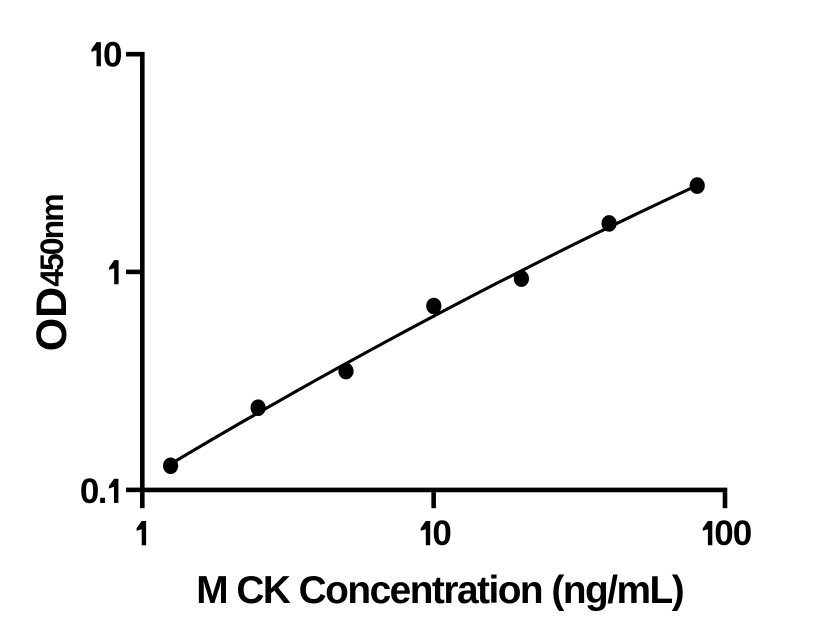 The height and width of the screenshot is (640, 816). What do you see at coordinates (439, 590) in the screenshot?
I see `svg-text: M CK Concentration (ng/mL)` at bounding box center [439, 590].